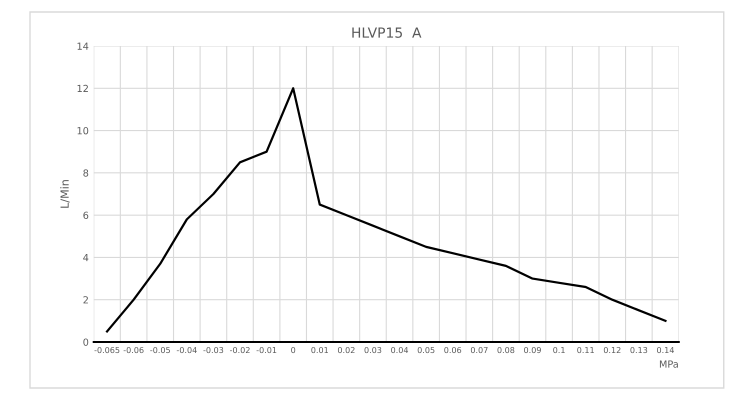 This screenshot has height=400, width=750. What do you see at coordinates (532, 350) in the screenshot?
I see `x-tick-label: 0.09` at bounding box center [532, 350].